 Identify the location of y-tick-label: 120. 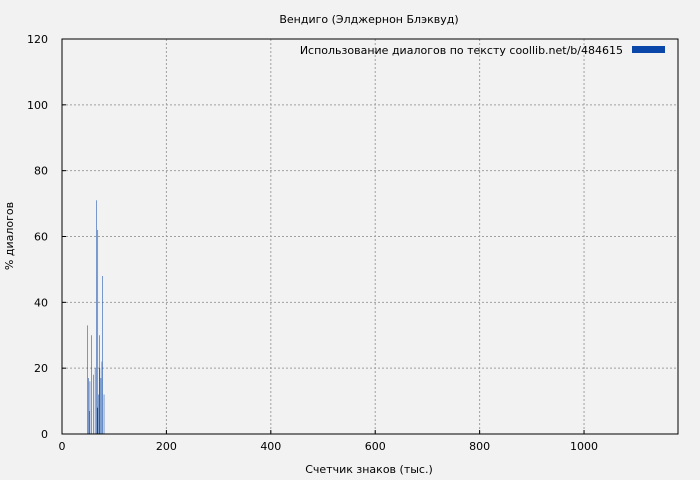
(37, 39).